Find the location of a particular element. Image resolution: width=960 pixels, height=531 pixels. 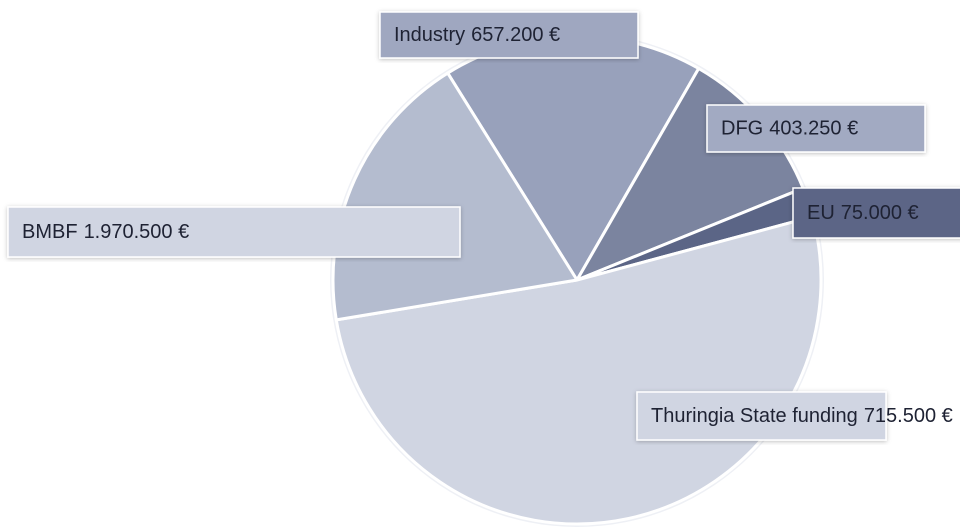

slice-label: BMBF 1.970.500 € is located at coordinates (234, 232).